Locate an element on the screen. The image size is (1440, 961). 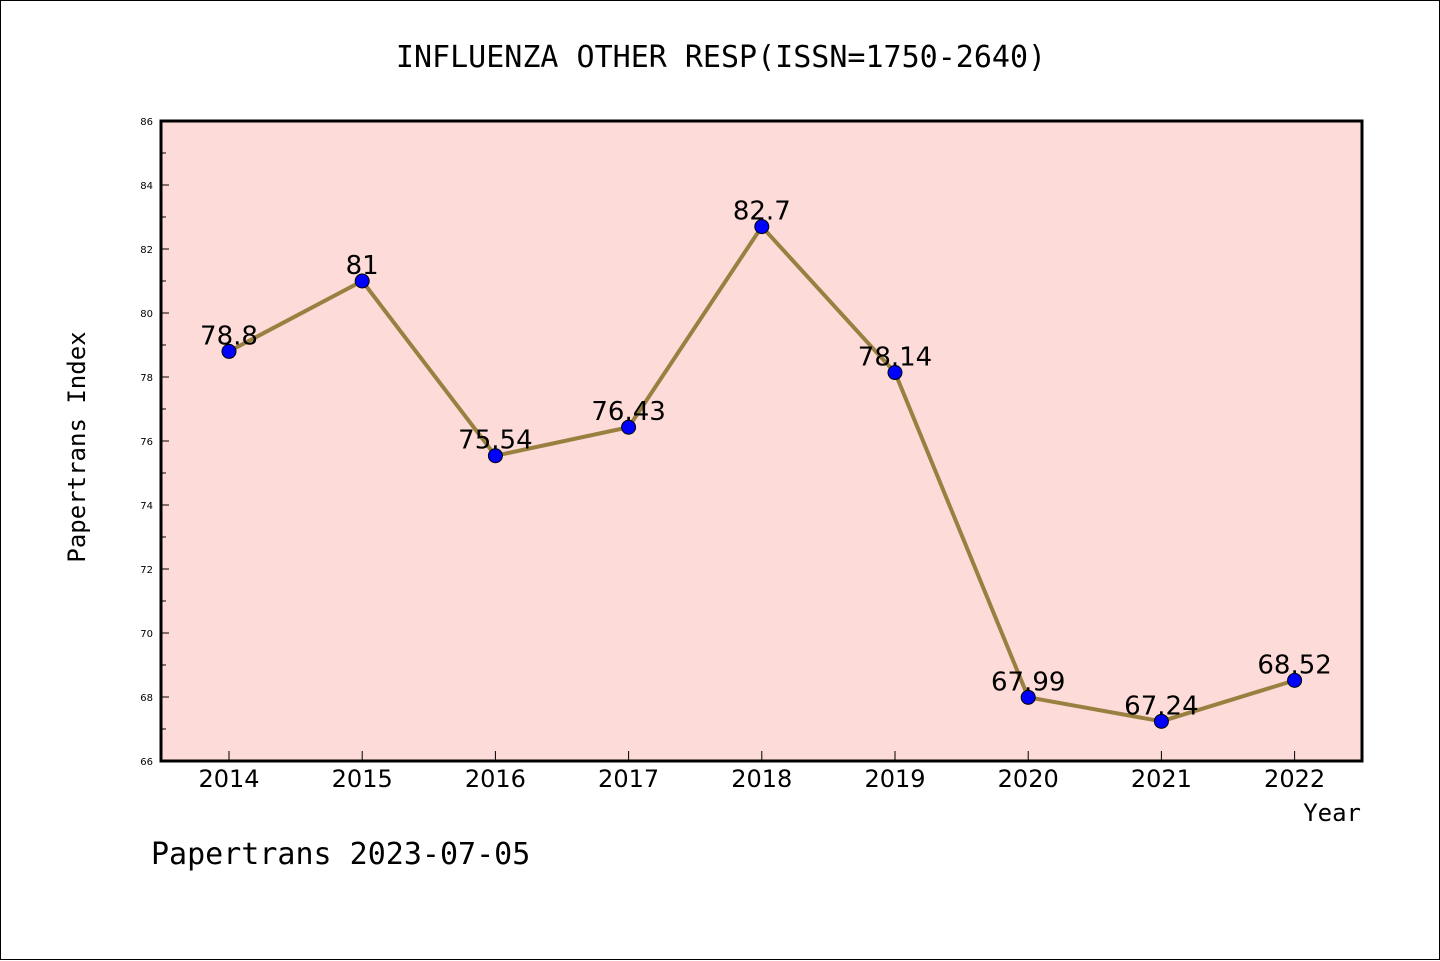
y-tick-label: 84 is located at coordinates (146, 186).